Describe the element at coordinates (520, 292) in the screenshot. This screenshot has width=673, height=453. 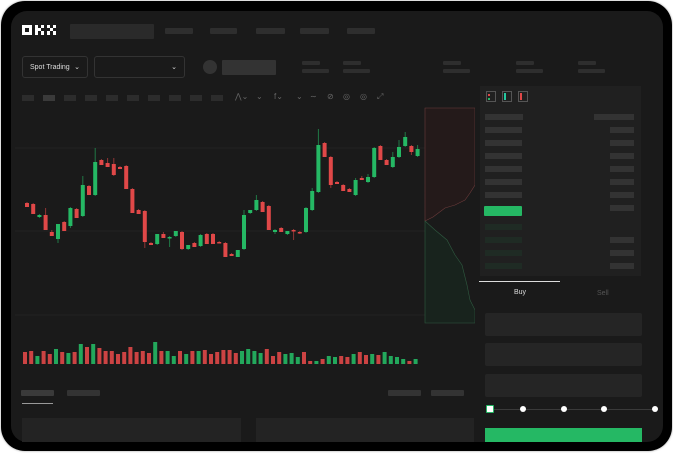
I see `buy-tab: Buy` at that location.